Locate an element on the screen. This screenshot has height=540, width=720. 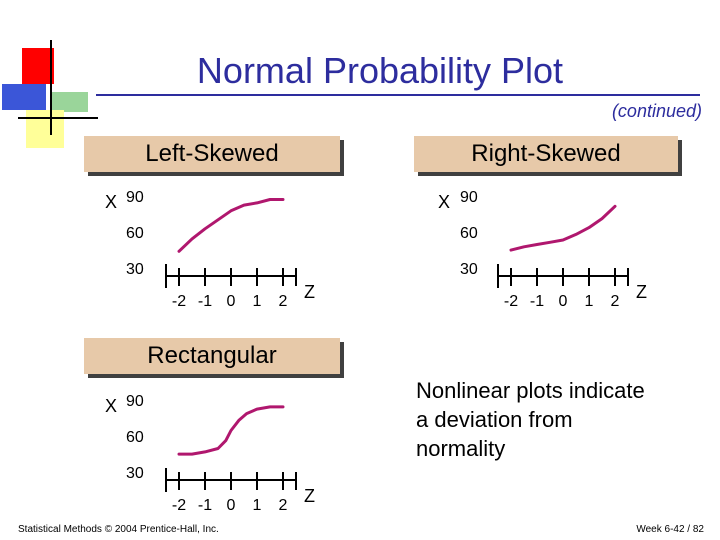
title-divider is located at coordinates (398, 95).